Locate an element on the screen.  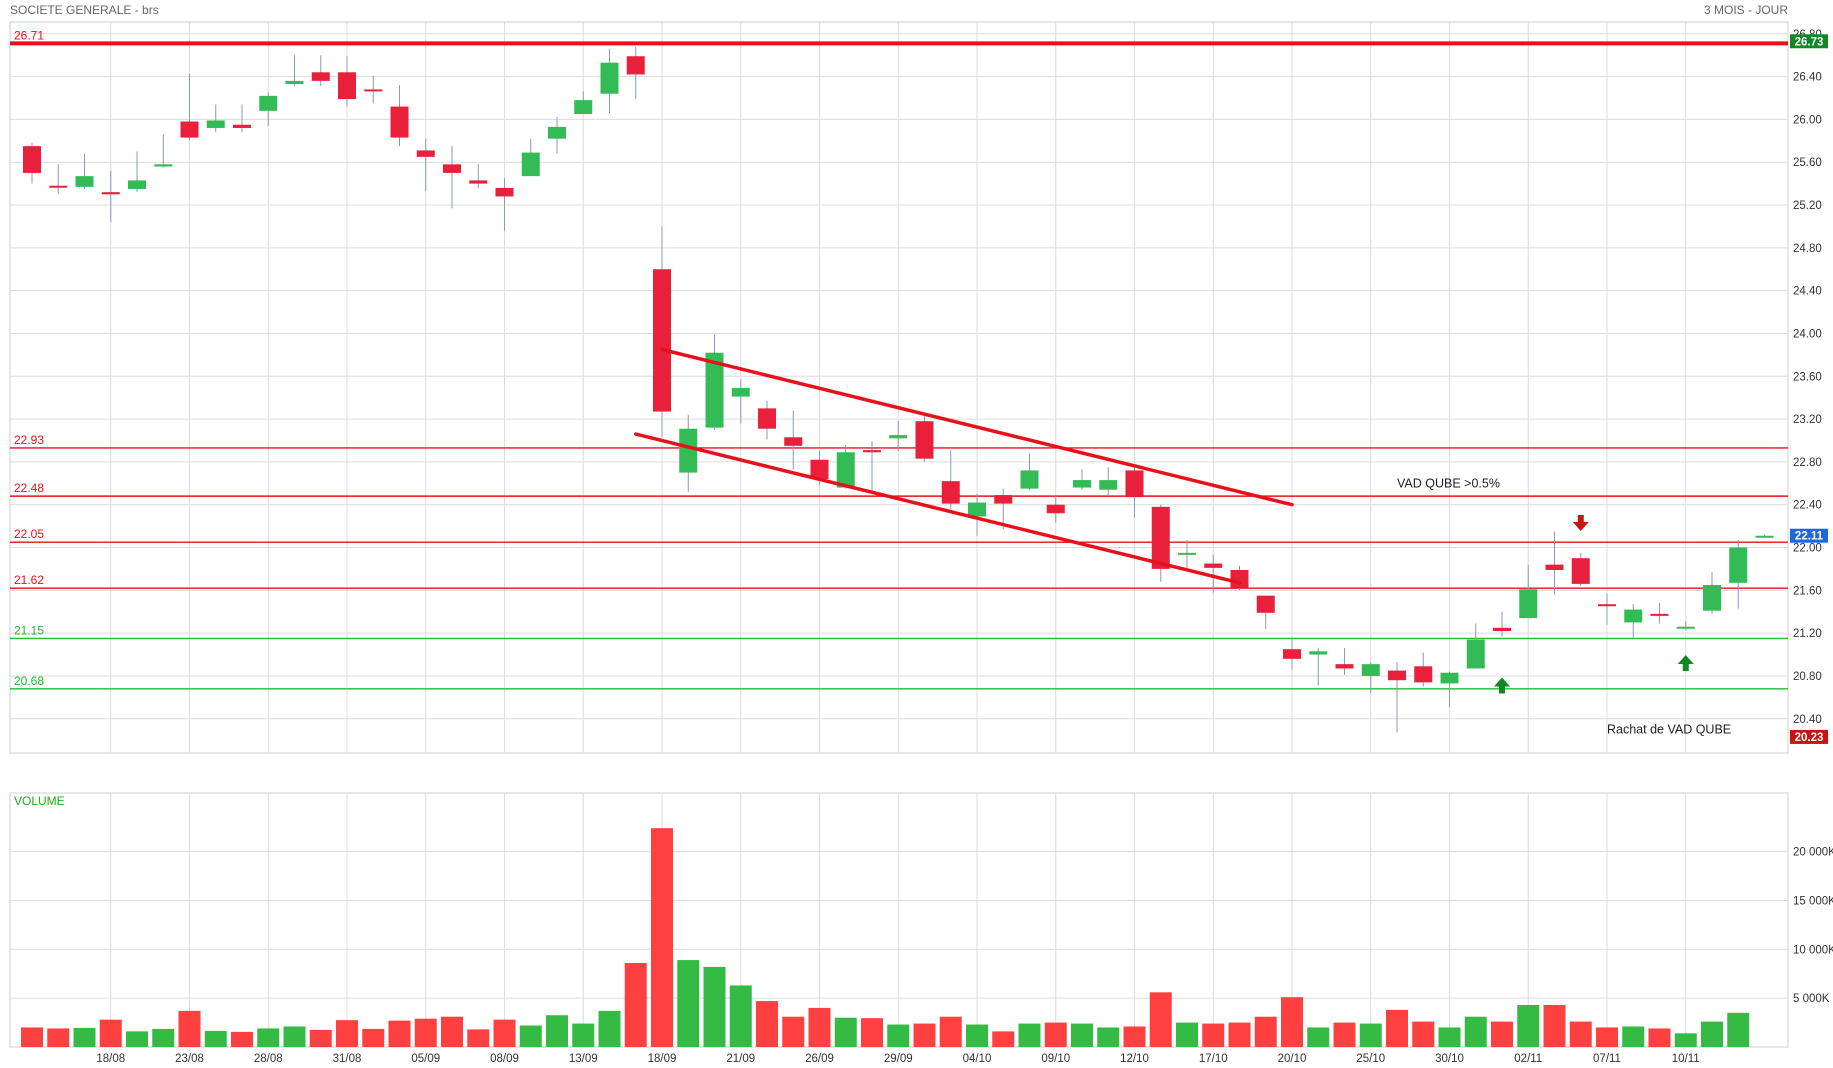
level-label: 21.62 is located at coordinates (29, 580).